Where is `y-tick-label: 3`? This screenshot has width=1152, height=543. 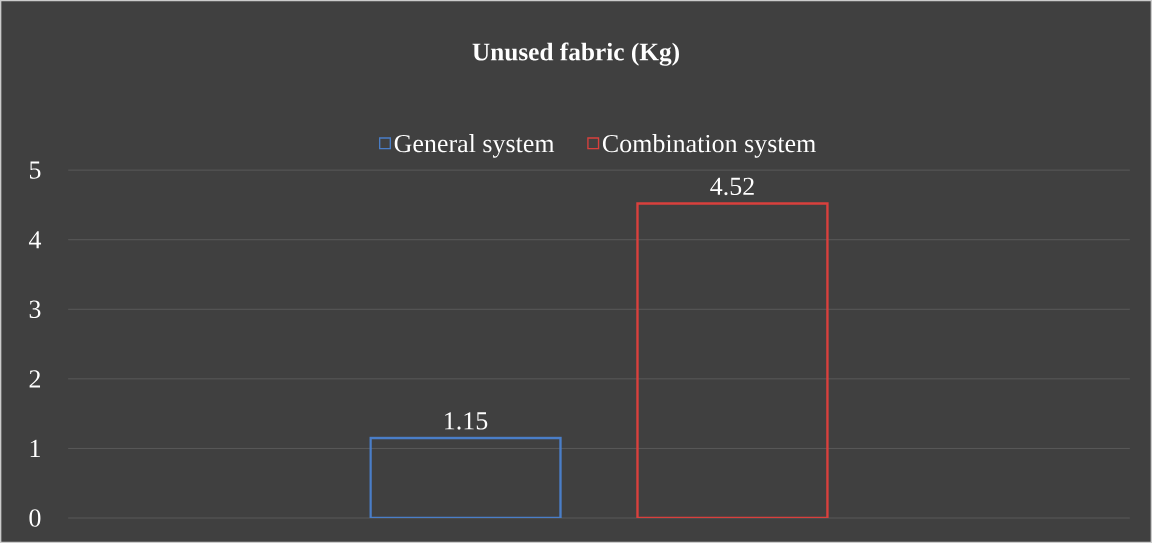 y-tick-label: 3 is located at coordinates (35, 309).